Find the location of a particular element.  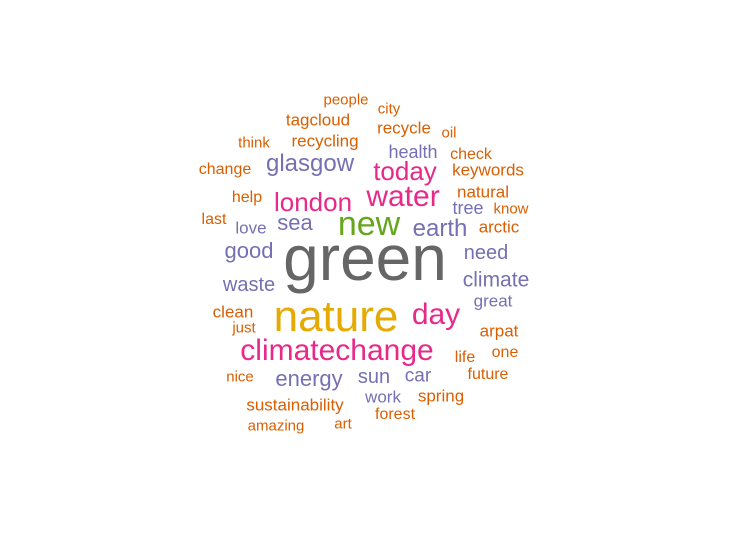

word-natural: natural is located at coordinates (483, 192).